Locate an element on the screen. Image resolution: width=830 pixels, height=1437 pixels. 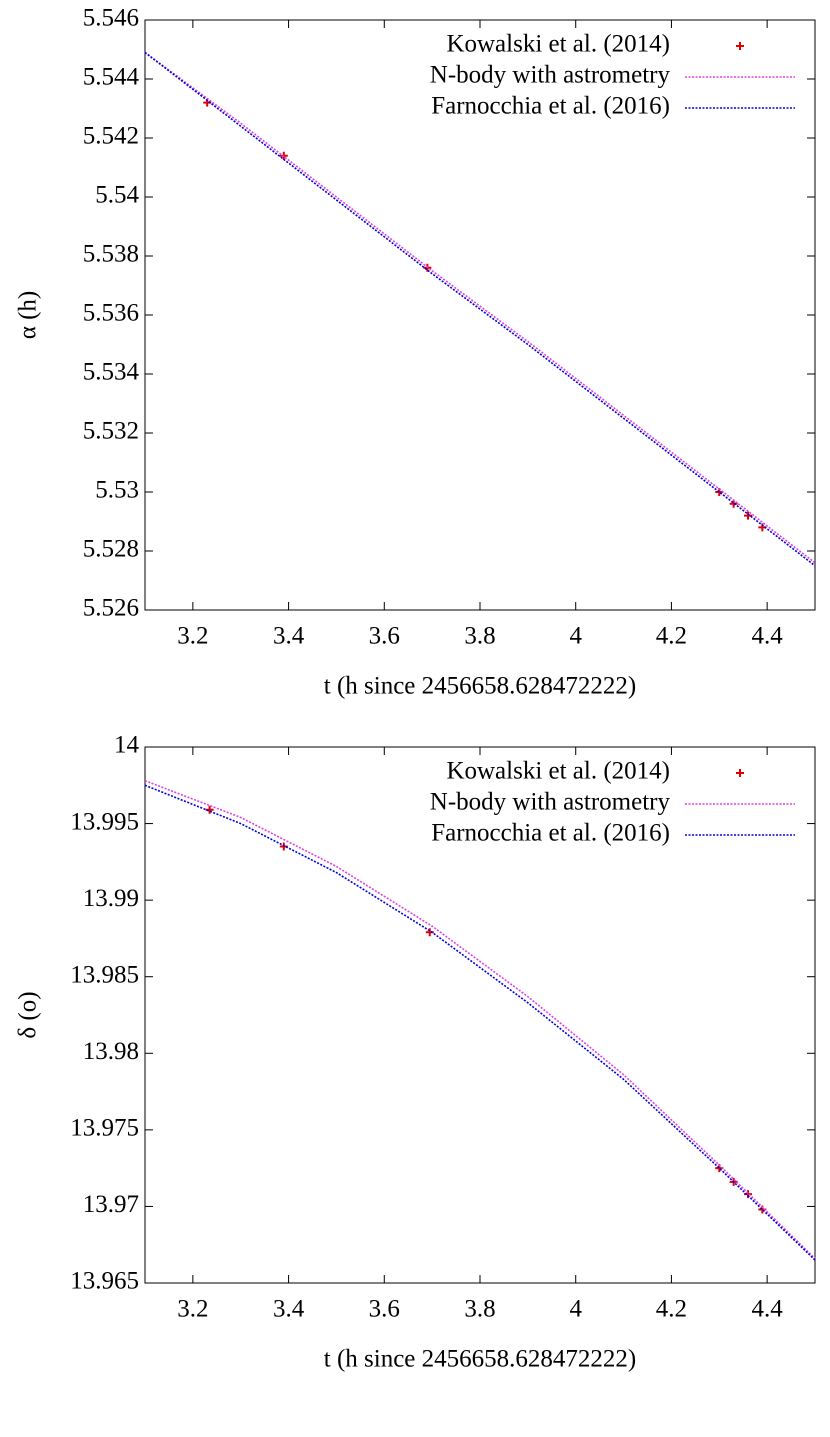
y-tick-label: 5.54 is located at coordinates (117, 195).